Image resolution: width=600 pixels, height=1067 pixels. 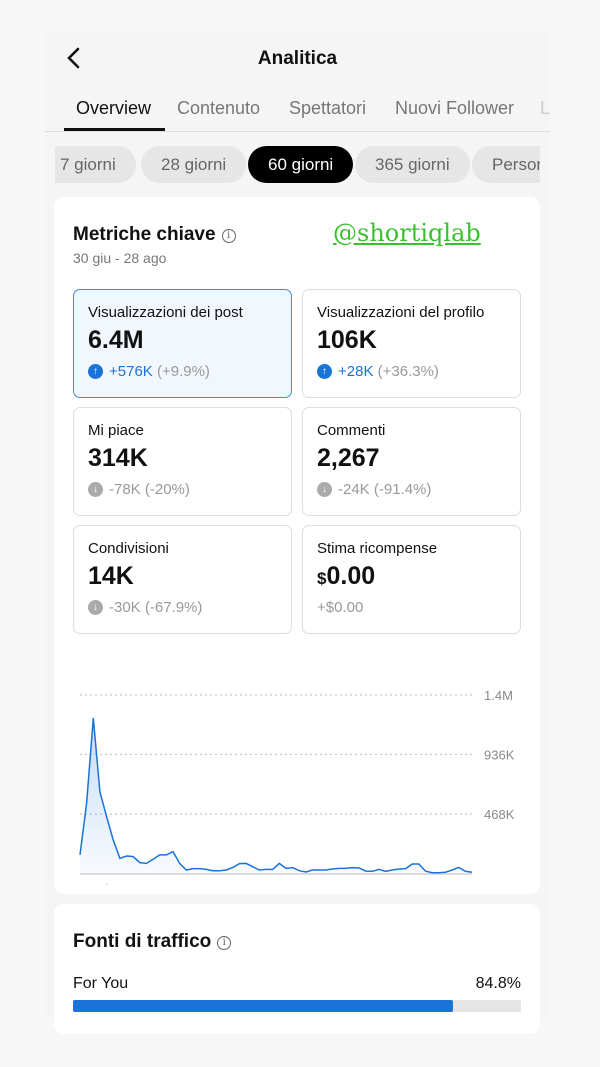 I want to click on metric-delta-pct: (-91.4%), so click(x=402, y=489).